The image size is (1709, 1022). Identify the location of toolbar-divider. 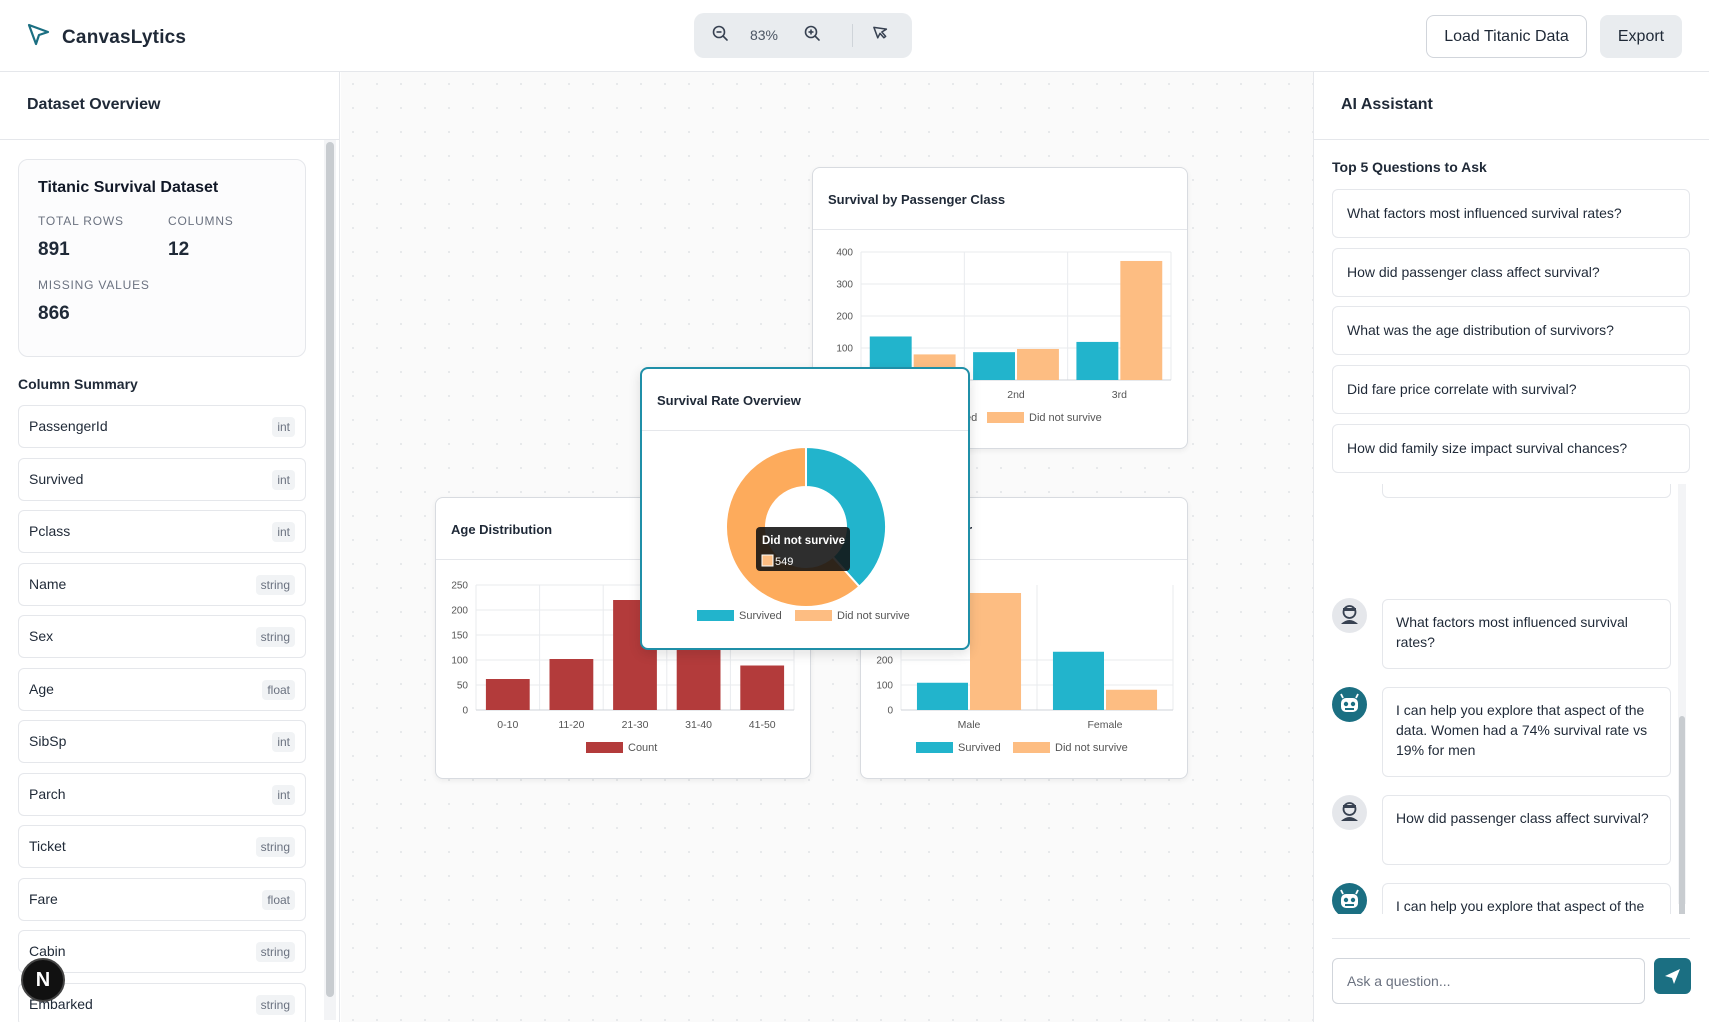
(852, 35).